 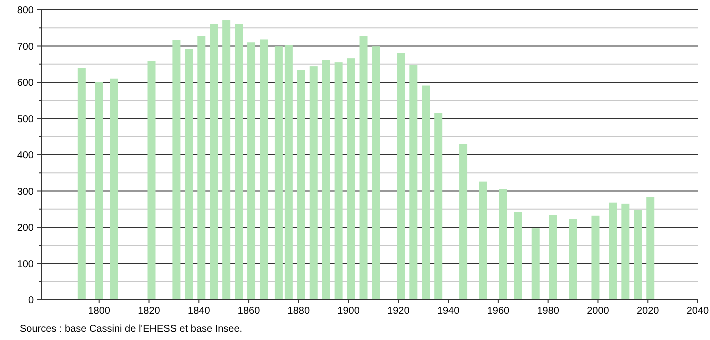 What do you see at coordinates (25, 120) in the screenshot?
I see `y-tick-label: 500` at bounding box center [25, 120].